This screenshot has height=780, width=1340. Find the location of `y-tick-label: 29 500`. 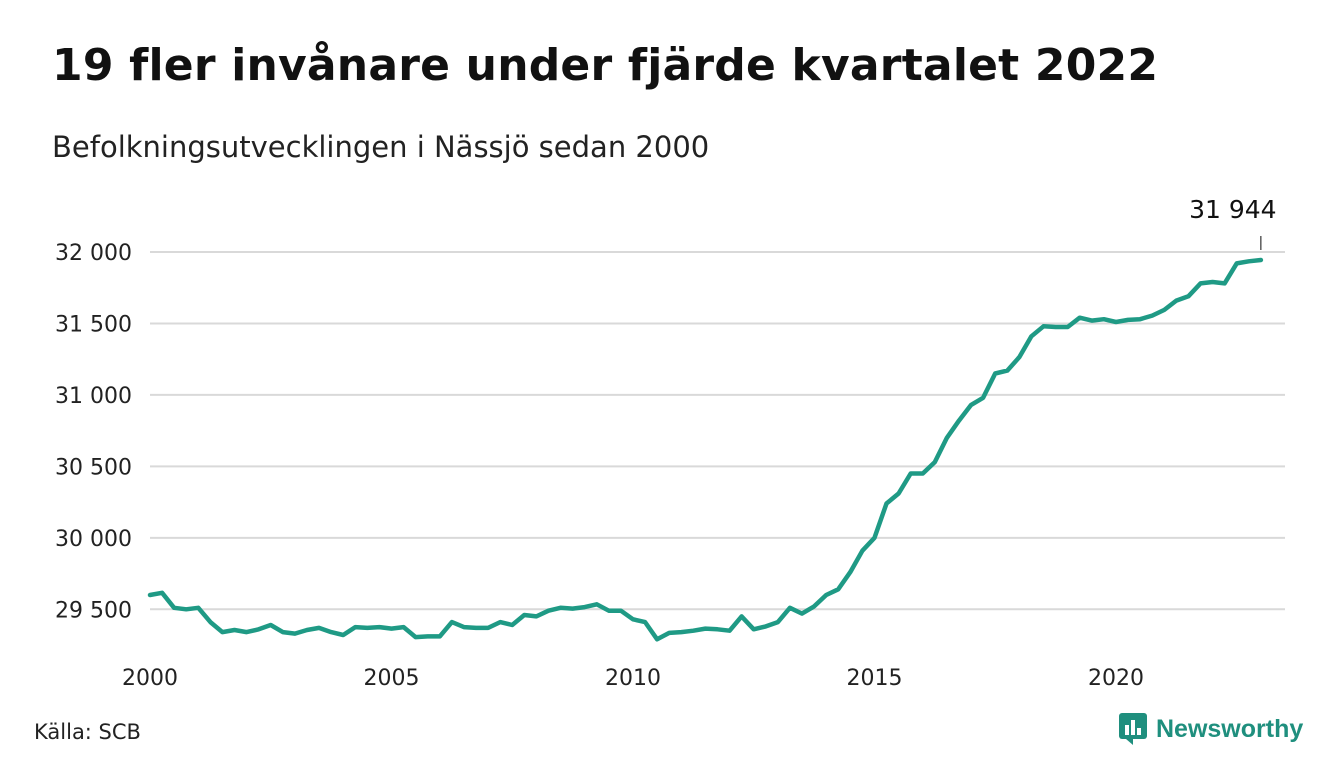

y-tick-label: 29 500 is located at coordinates (93, 610).